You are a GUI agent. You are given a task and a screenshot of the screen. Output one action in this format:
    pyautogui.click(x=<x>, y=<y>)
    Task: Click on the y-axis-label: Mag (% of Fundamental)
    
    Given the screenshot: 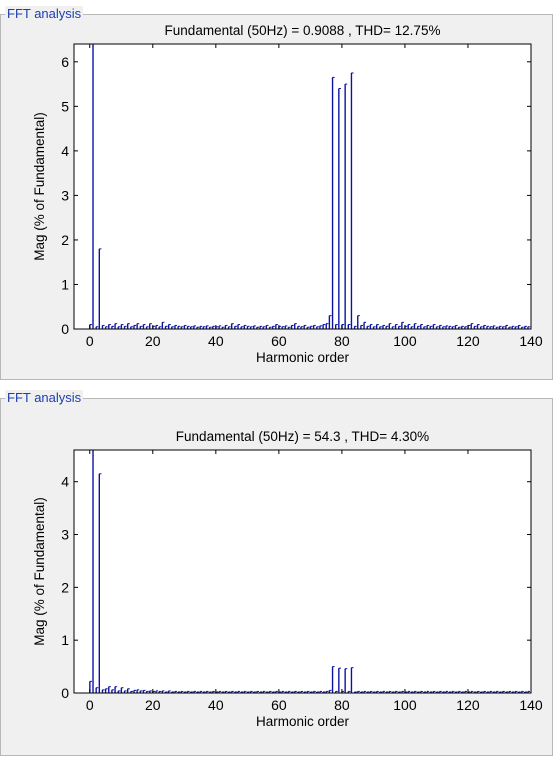 What is the action you would take?
    pyautogui.click(x=39, y=186)
    